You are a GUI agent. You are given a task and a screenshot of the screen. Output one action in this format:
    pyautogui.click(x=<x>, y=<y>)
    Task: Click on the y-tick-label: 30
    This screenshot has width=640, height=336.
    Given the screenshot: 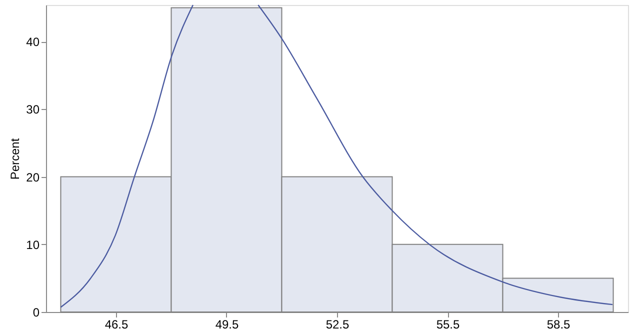 What is the action you would take?
    pyautogui.click(x=33, y=109)
    